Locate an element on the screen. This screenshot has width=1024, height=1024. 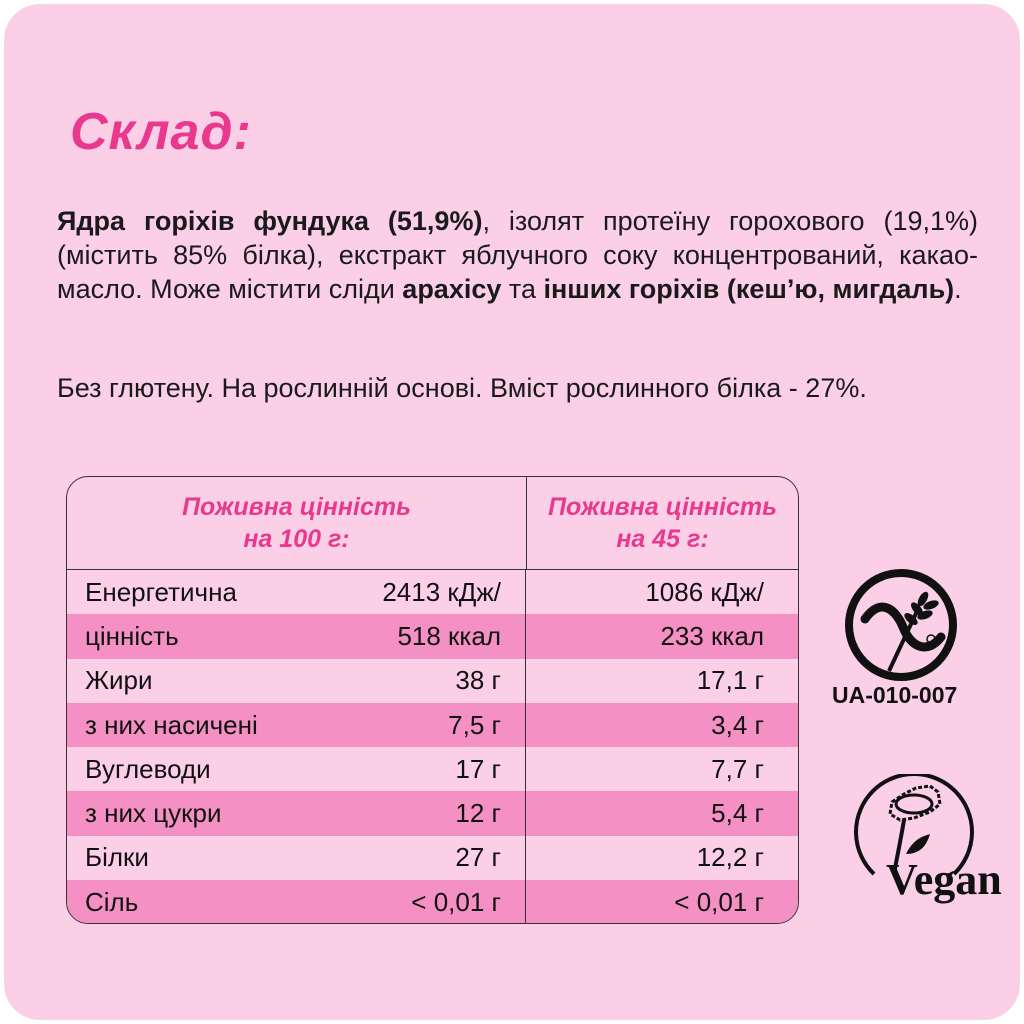
value-per-100g: 27 г is located at coordinates (478, 857).